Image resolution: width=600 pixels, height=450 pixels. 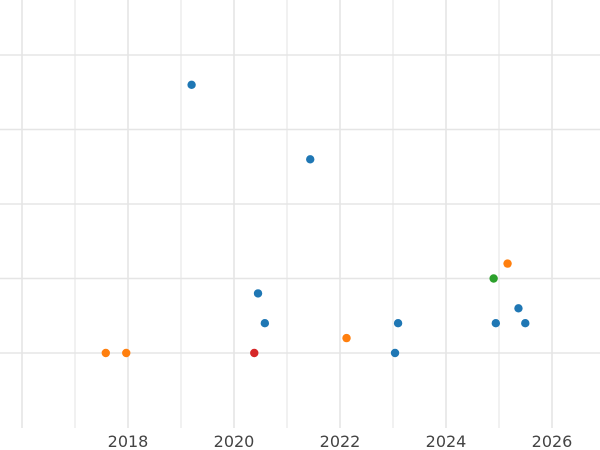 What do you see at coordinates (128, 441) in the screenshot?
I see `x-tick-label: 2018` at bounding box center [128, 441].